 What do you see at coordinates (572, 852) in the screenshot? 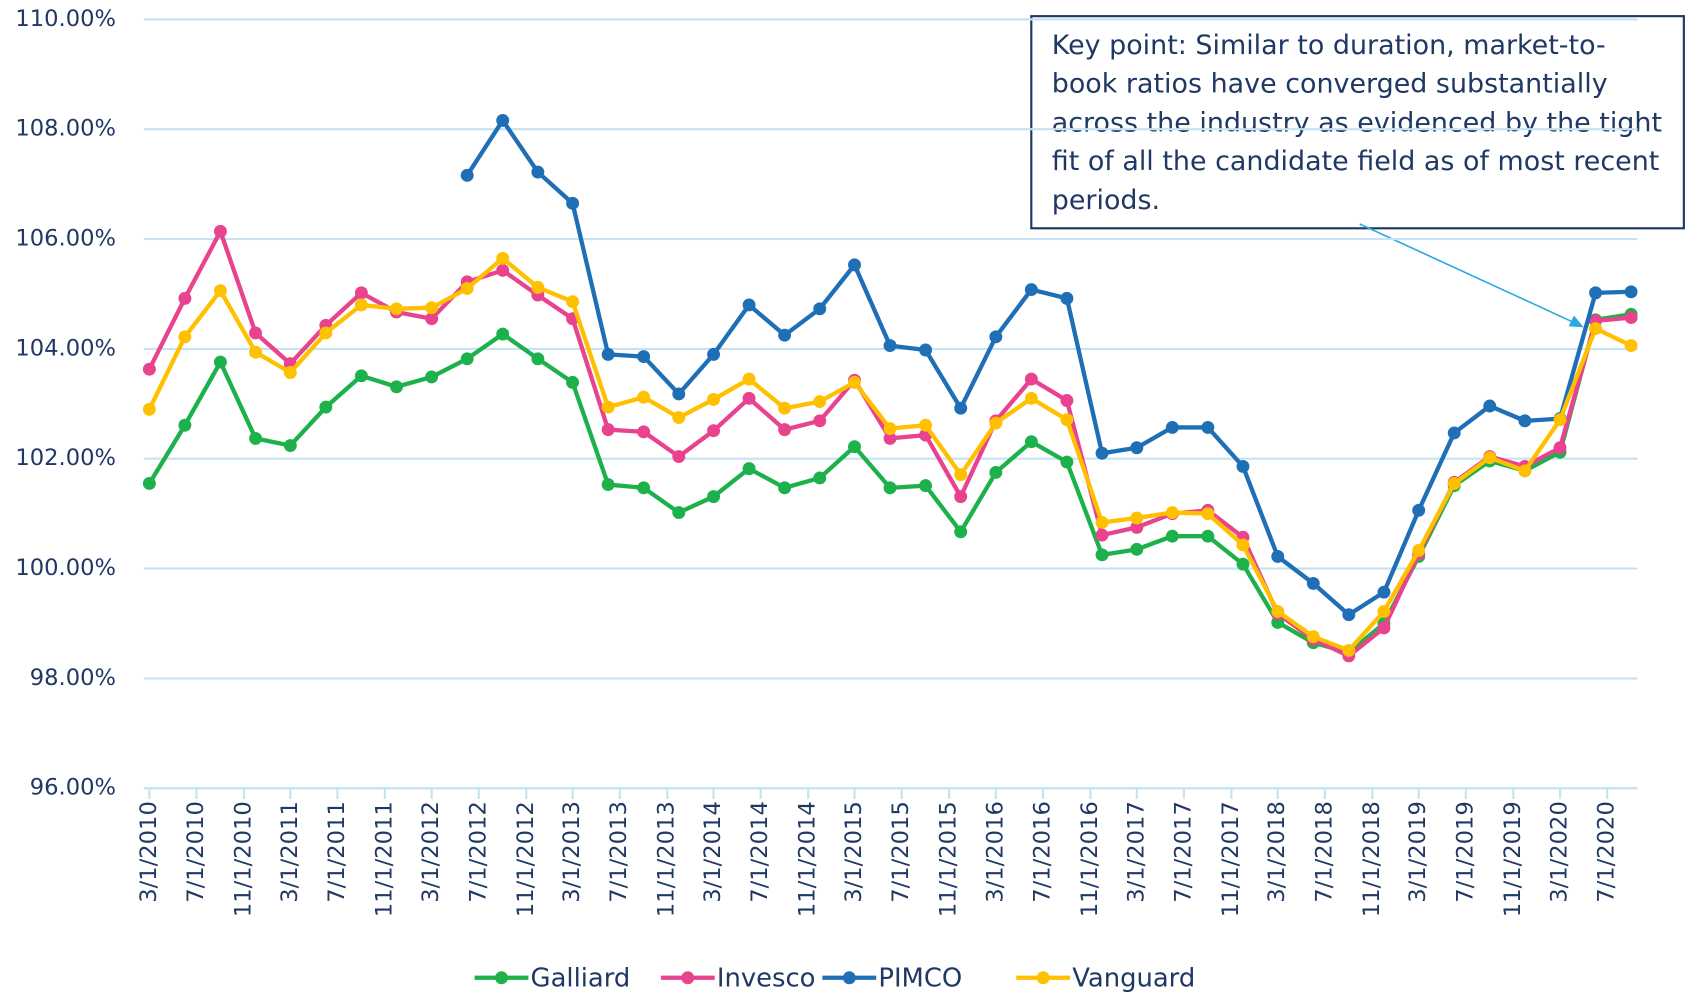
I see `x-tick-label: 3/1/2013` at bounding box center [572, 852].